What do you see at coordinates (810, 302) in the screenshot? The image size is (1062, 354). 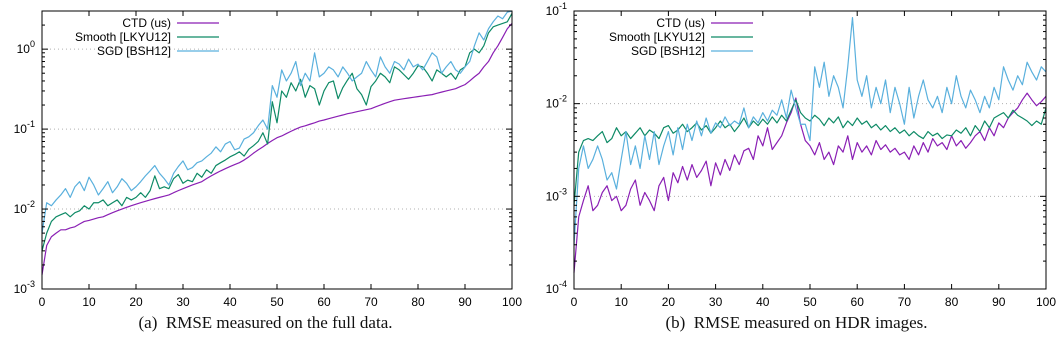 I see `chart-b-x-tick-label: 50` at bounding box center [810, 302].